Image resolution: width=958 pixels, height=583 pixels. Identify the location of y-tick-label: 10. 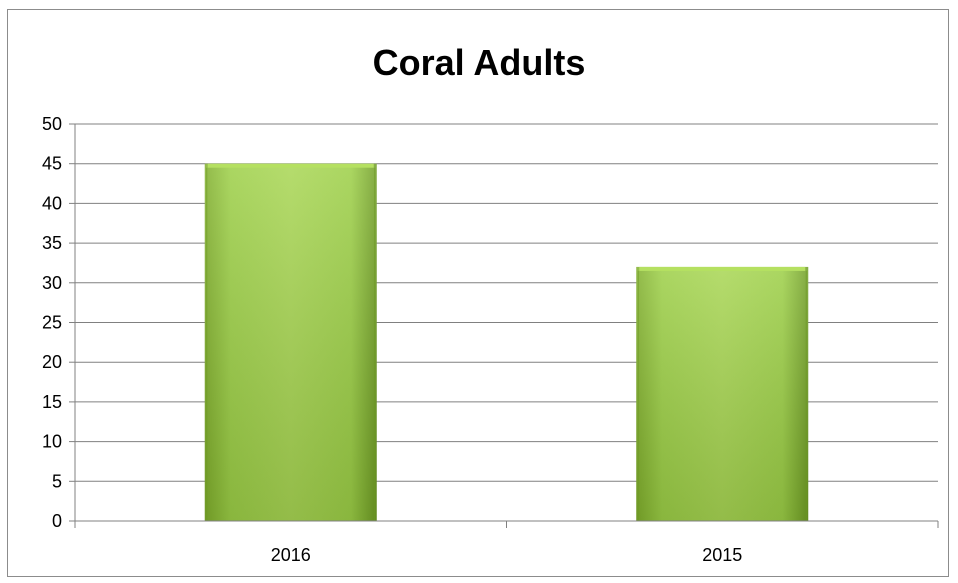
(52, 442).